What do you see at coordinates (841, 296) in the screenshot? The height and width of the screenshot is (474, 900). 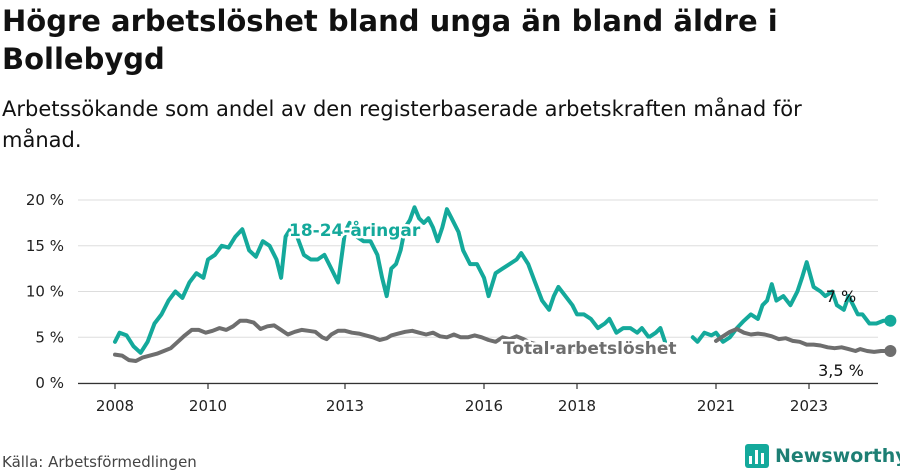 I see `end-value-label: 7 %` at bounding box center [841, 296].